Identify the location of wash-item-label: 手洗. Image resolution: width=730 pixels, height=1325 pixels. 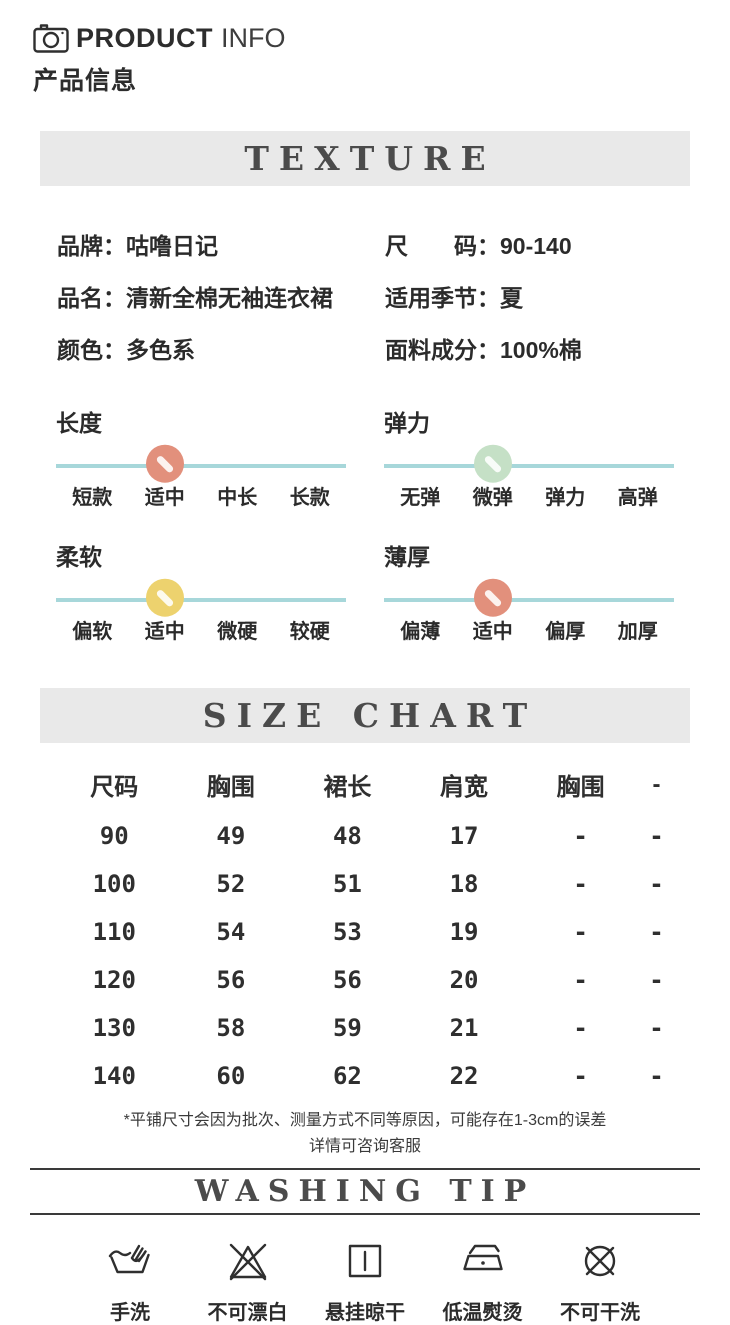
(130, 1313).